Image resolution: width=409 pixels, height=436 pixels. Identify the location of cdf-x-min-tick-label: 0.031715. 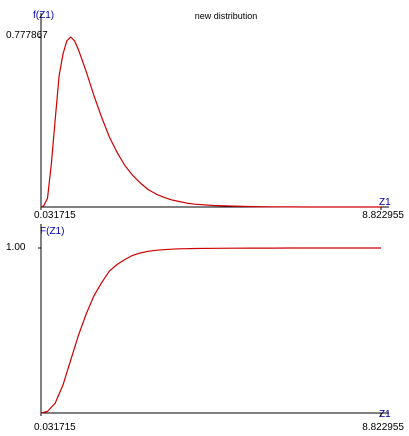
(55, 427).